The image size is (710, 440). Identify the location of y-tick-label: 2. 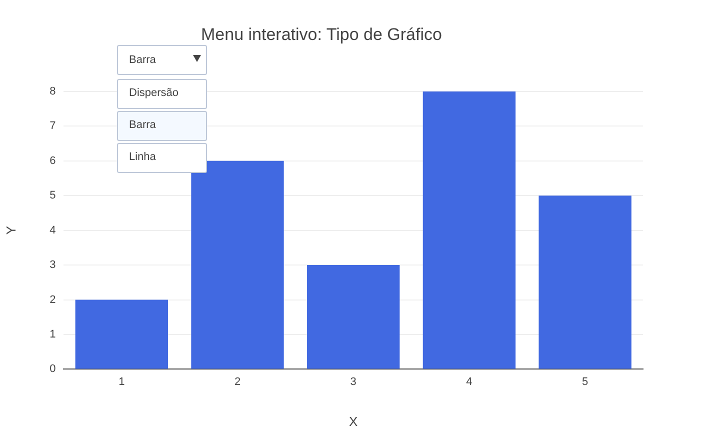
(53, 300).